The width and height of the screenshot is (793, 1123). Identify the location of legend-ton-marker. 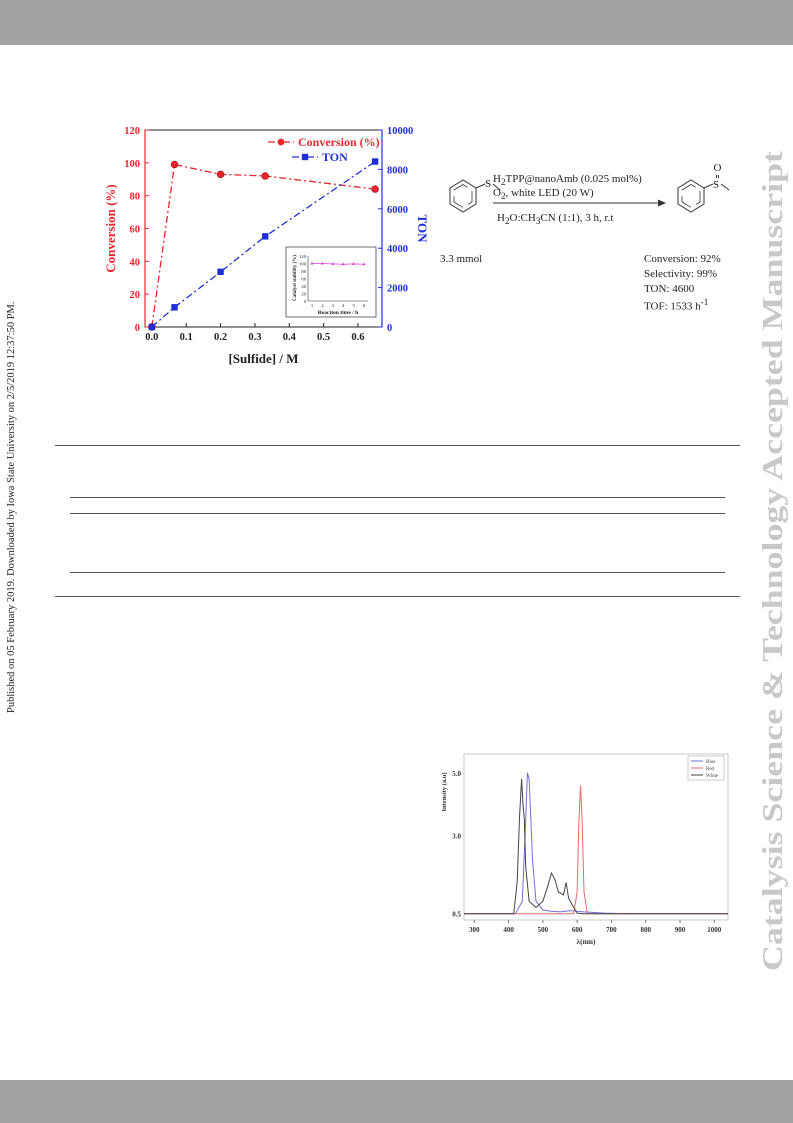
(305, 157).